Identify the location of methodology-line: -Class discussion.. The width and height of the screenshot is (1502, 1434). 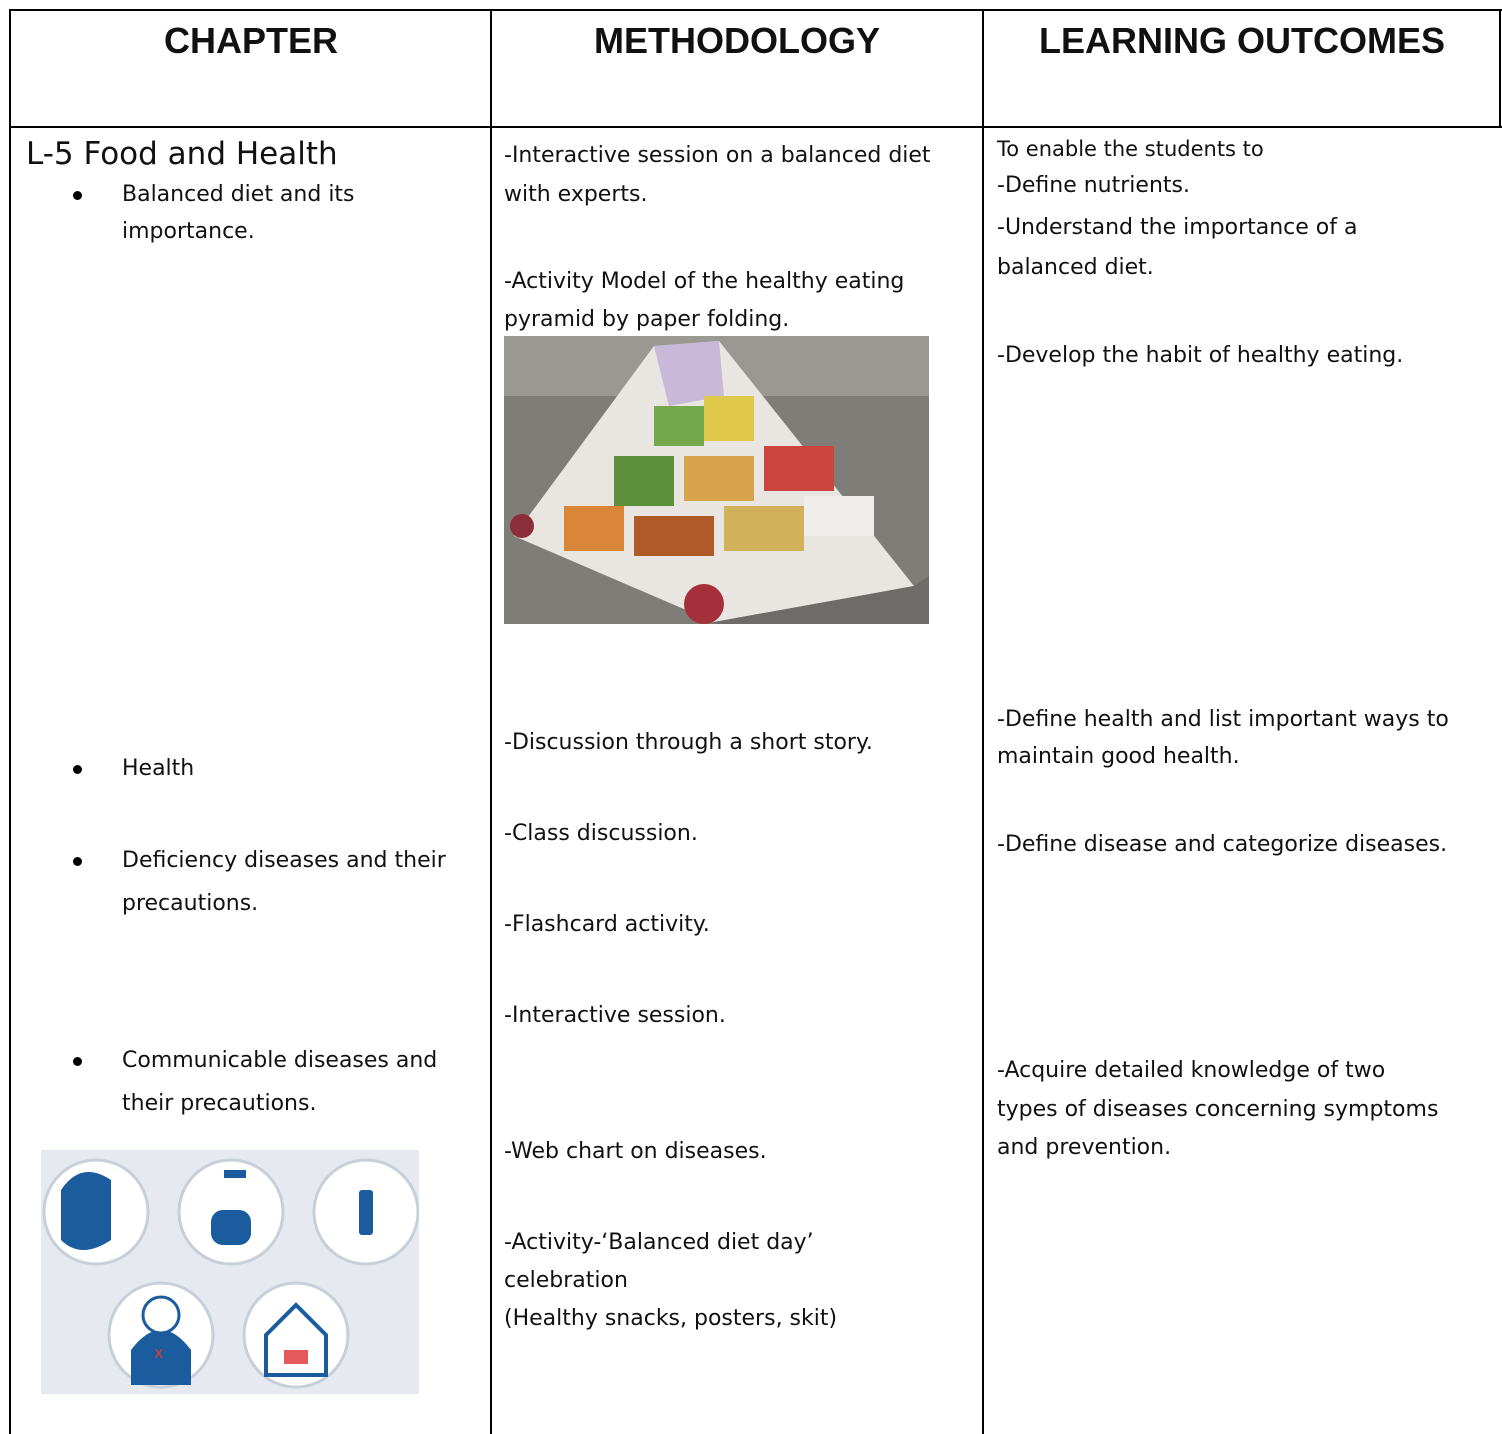
(601, 833).